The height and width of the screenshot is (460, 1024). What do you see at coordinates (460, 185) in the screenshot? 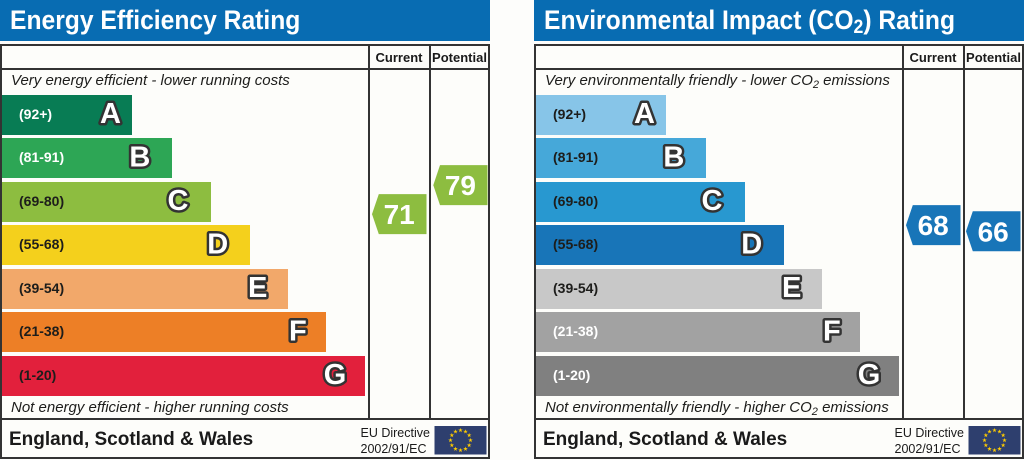
I see `svg-text: 79` at bounding box center [460, 185].